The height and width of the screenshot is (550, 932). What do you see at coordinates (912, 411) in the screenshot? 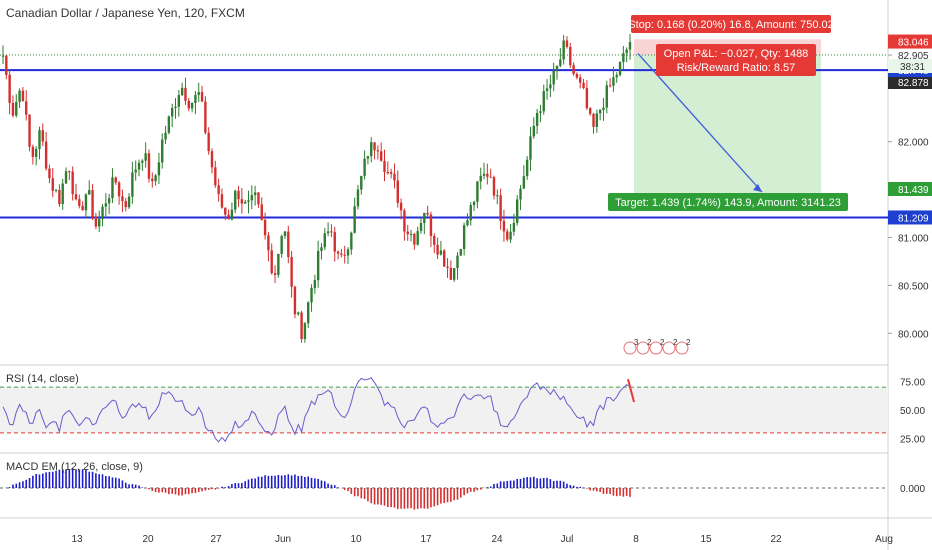
I see `rsi-tick-label: 50.00` at bounding box center [912, 411].